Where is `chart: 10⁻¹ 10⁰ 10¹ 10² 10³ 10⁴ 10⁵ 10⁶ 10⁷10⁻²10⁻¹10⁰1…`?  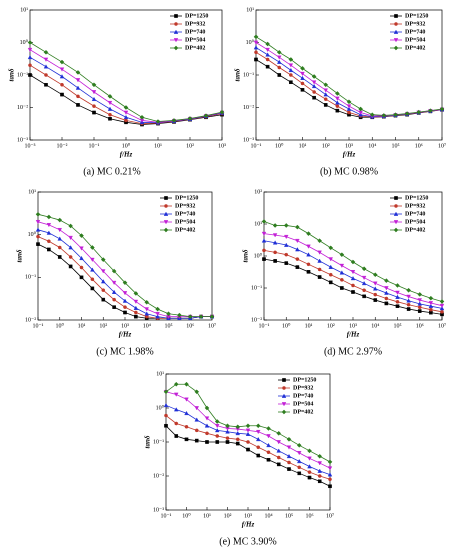 chart: 10⁻¹ 10⁰ 10¹ 10² 10³ 10⁴ 10⁵ 10⁶ 10⁷10⁻²10⁻¹10⁰1… is located at coordinates (116, 273).